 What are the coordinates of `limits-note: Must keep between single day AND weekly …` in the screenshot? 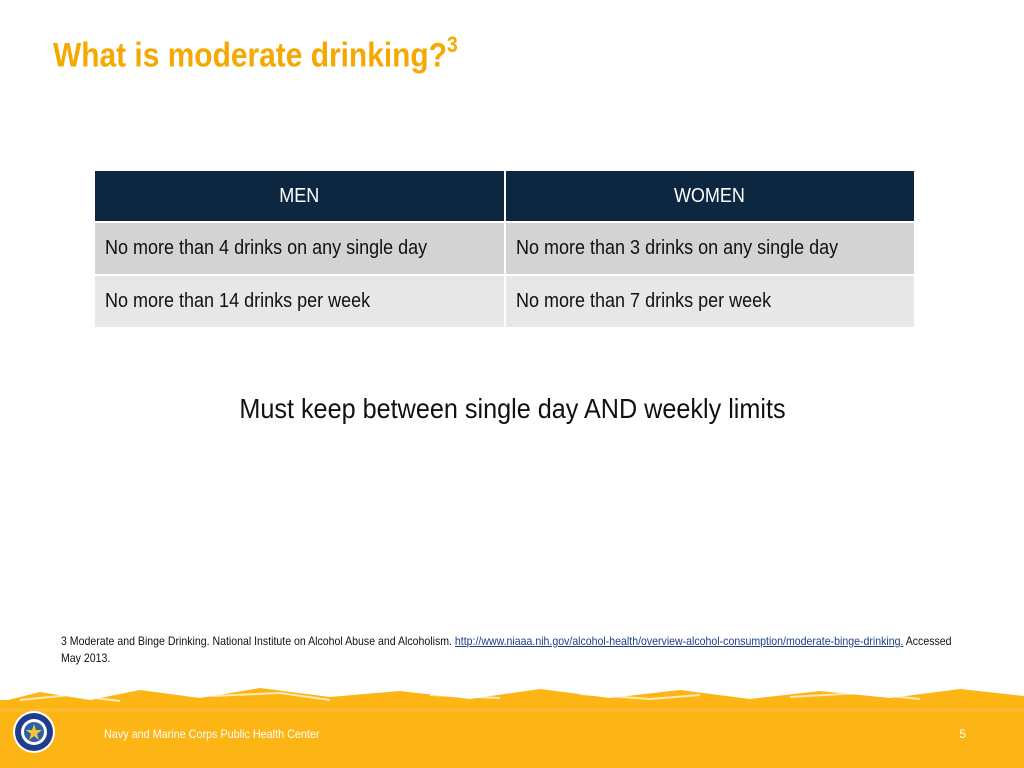 It's located at (512, 408).